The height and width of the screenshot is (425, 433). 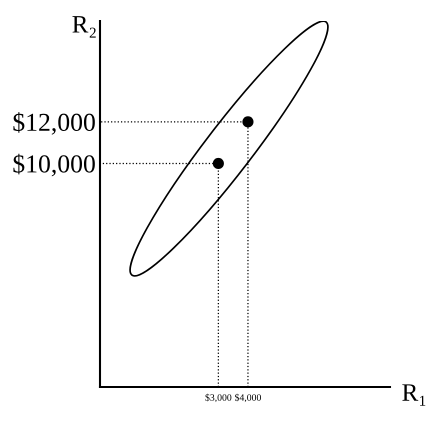 What do you see at coordinates (218, 398) in the screenshot?
I see `x-tick-label: $3,000` at bounding box center [218, 398].